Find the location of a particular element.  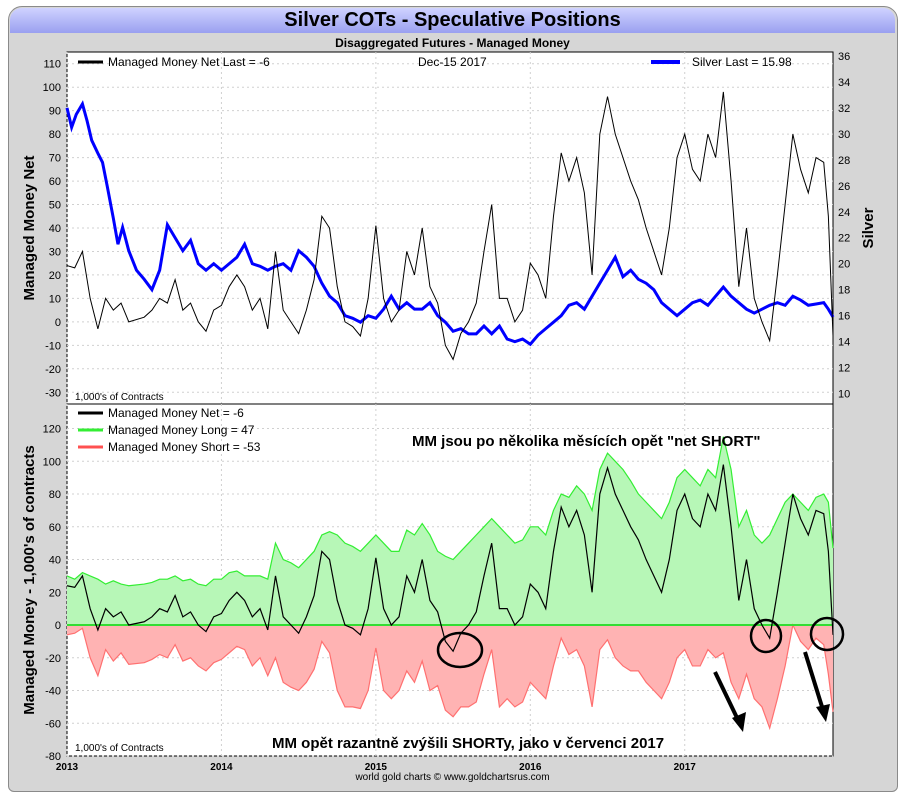

arrow-2-shaft is located at coordinates (814, 681).